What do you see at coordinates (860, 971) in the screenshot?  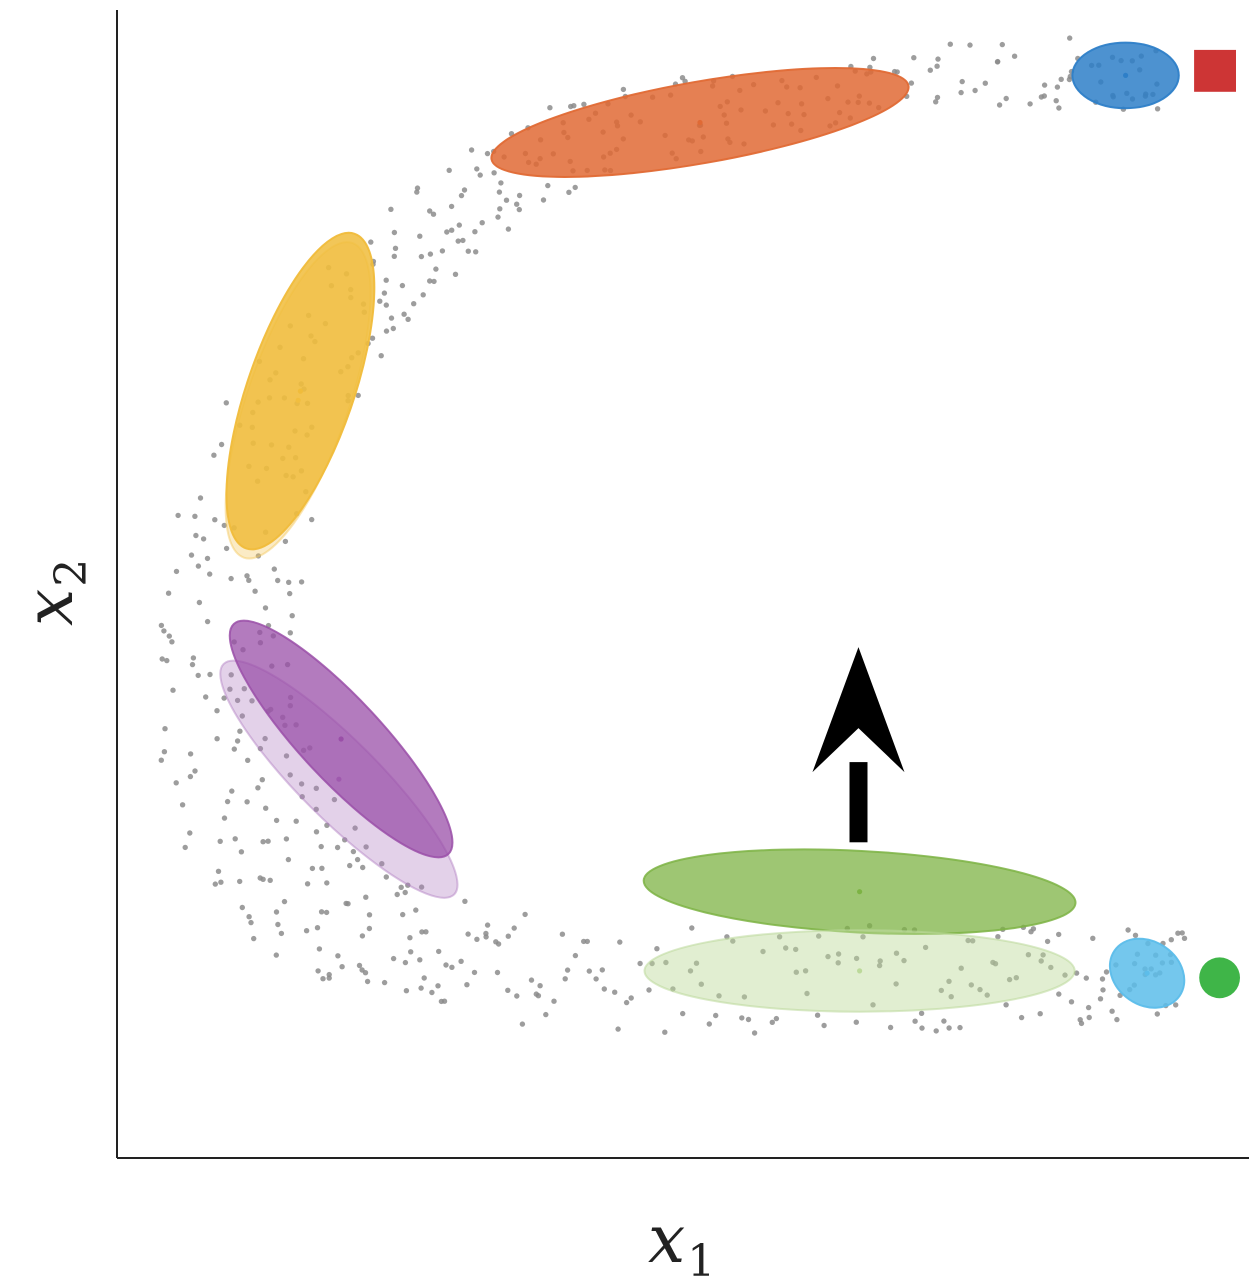 I see `gaussian-center-green-faint` at bounding box center [860, 971].